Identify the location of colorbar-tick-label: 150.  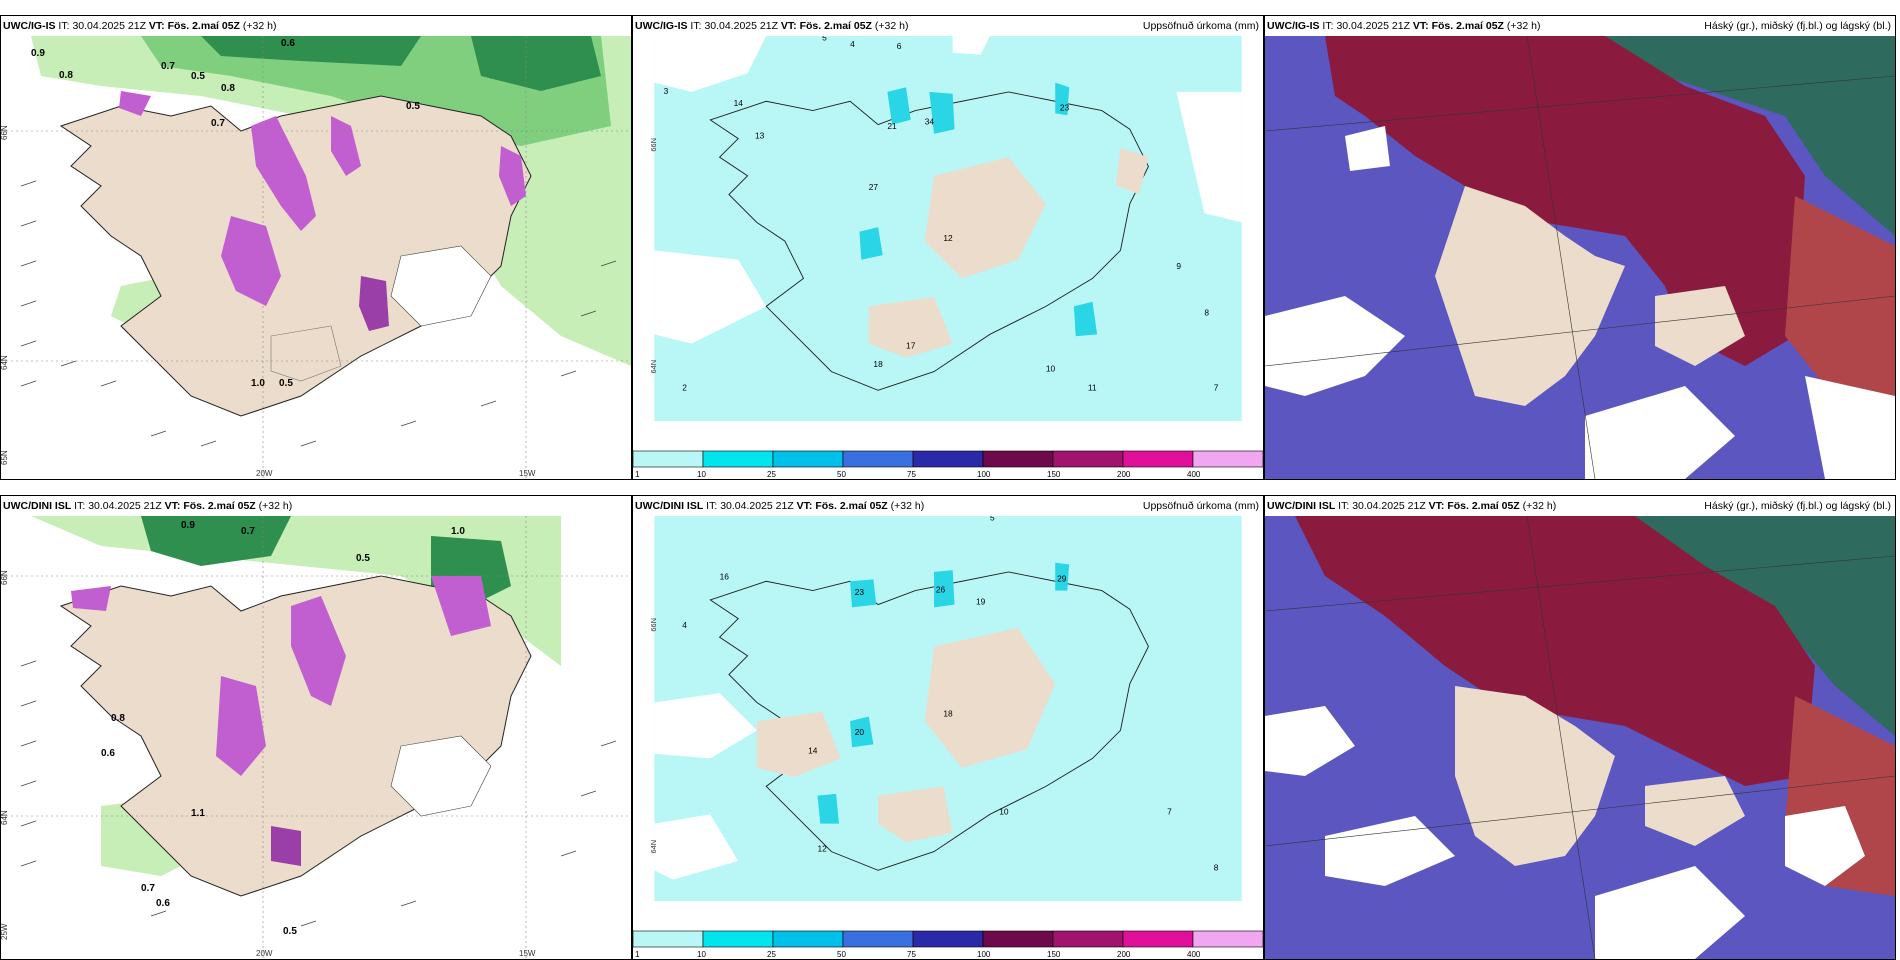
(1054, 474).